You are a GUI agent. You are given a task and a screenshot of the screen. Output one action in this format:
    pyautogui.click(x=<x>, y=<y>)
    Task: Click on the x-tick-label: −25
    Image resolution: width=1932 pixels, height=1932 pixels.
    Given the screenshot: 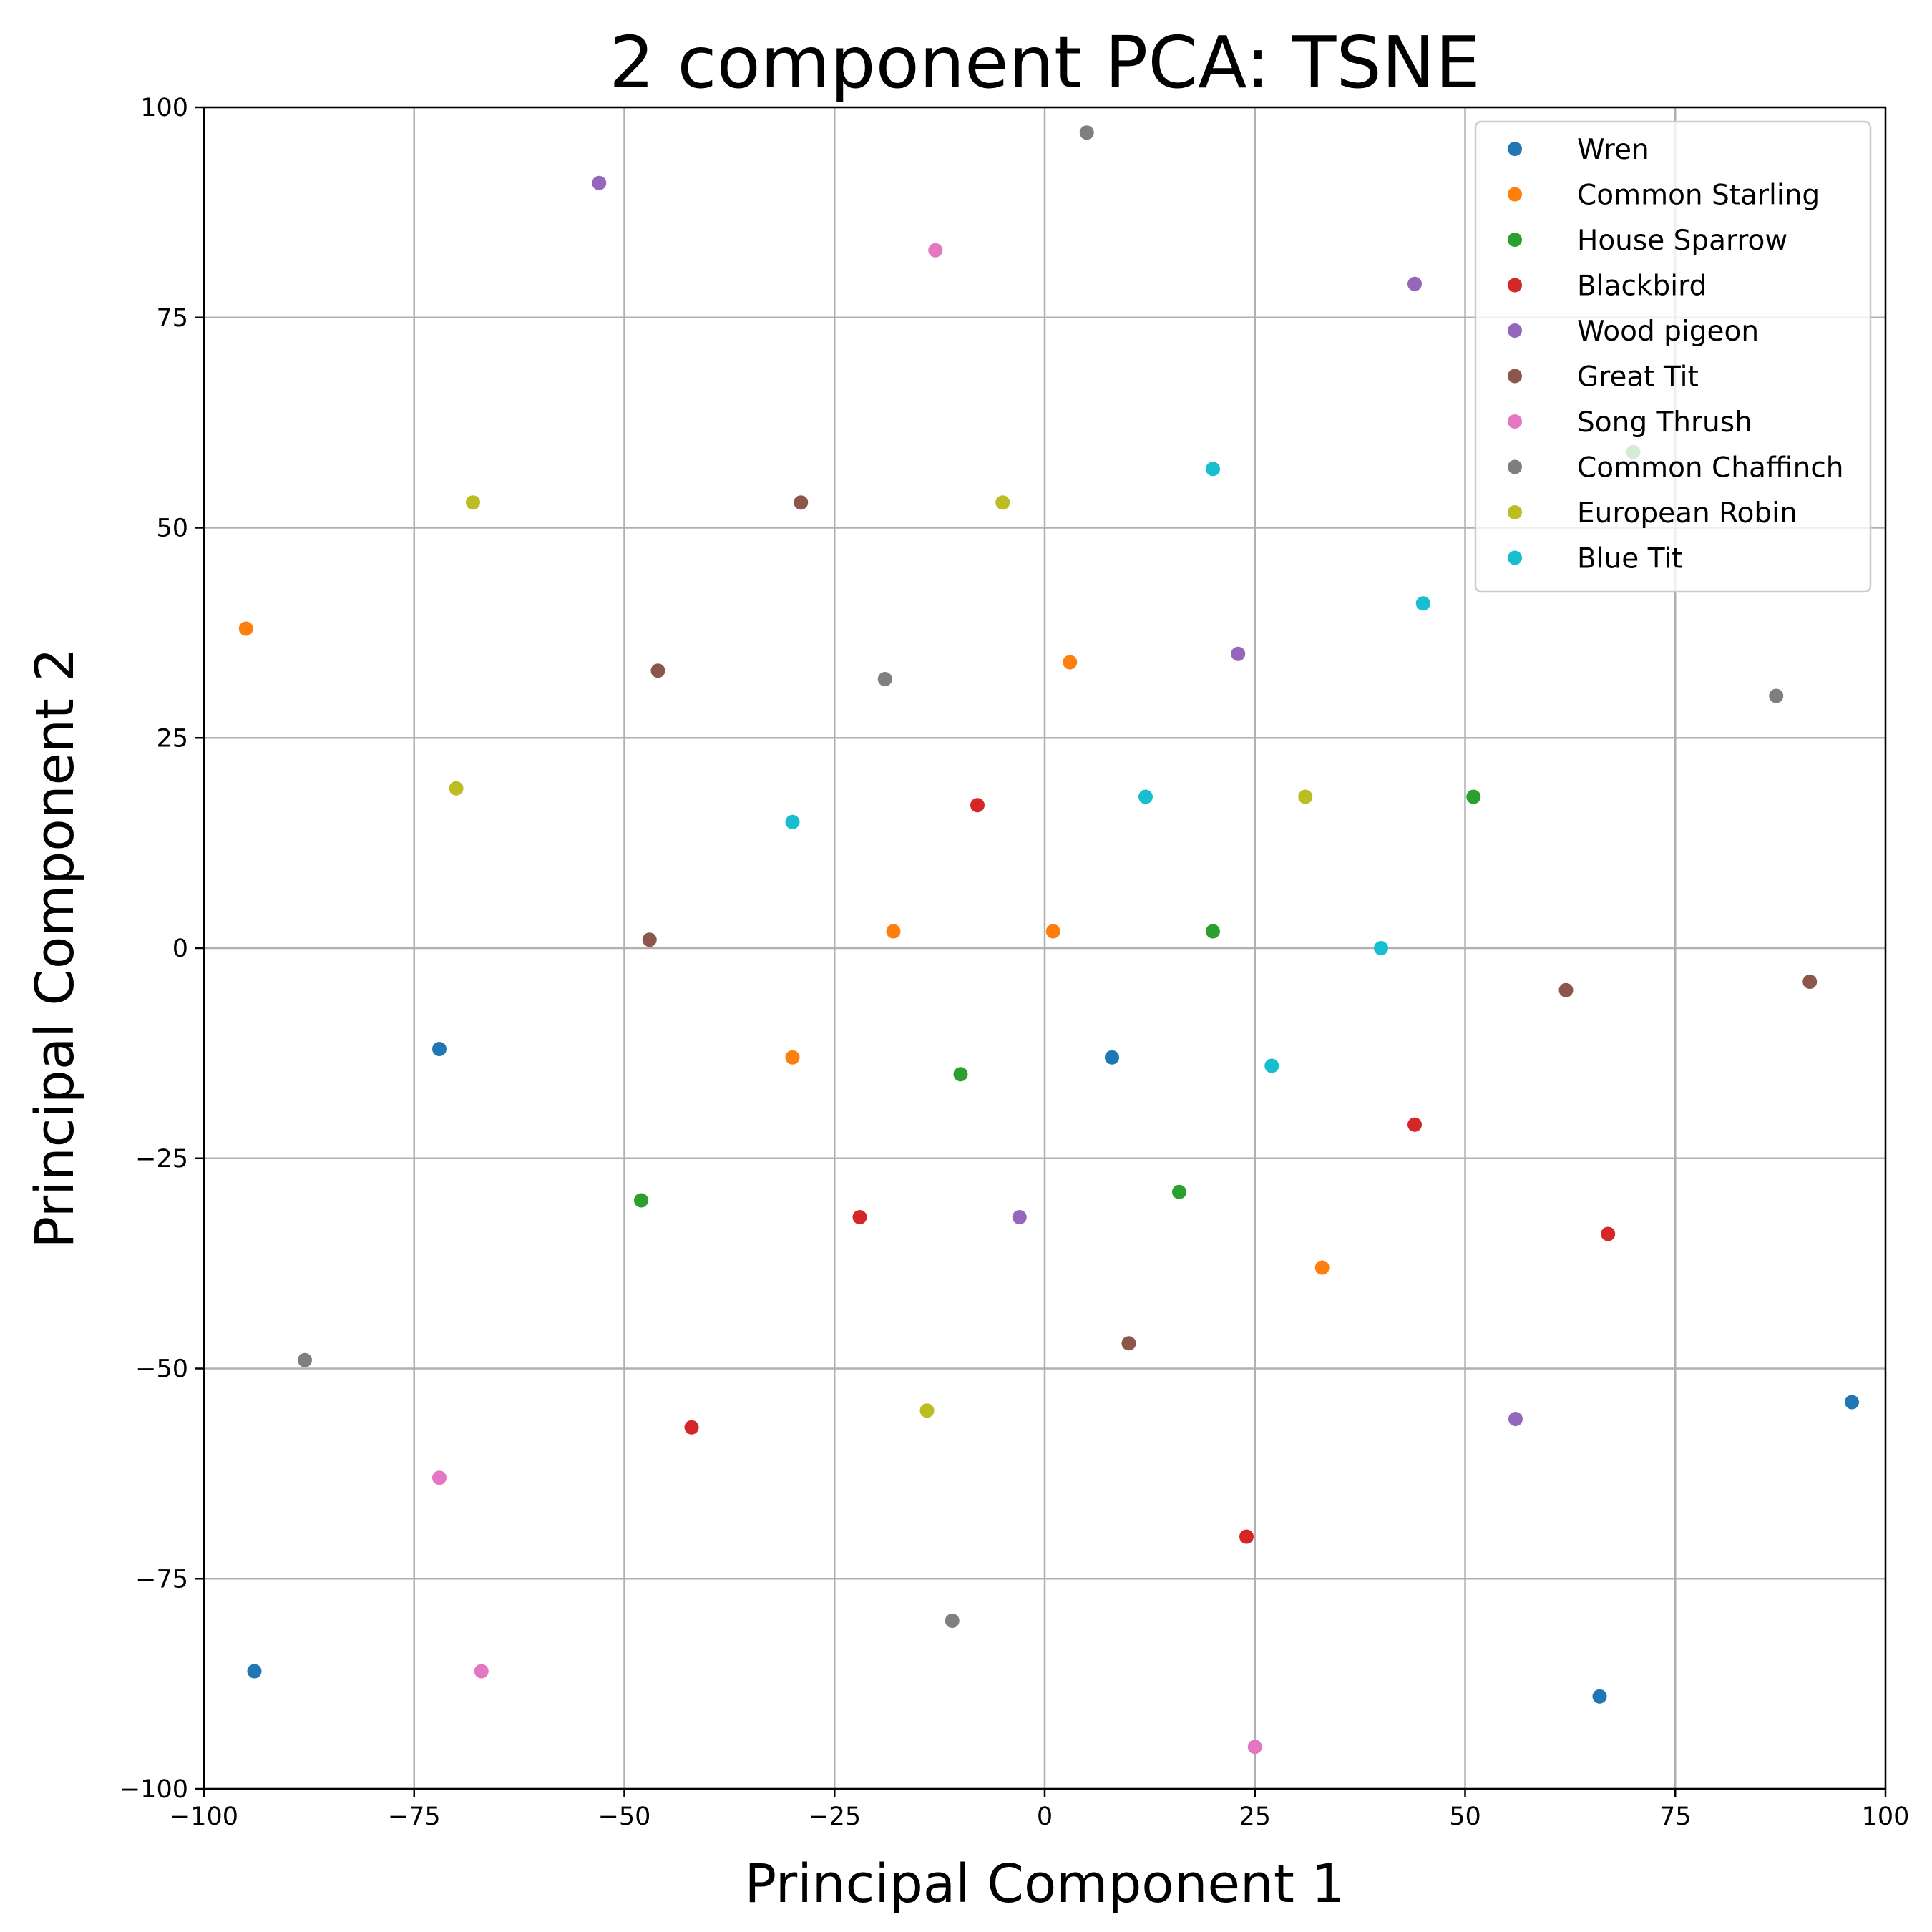 What is the action you would take?
    pyautogui.click(x=834, y=1816)
    